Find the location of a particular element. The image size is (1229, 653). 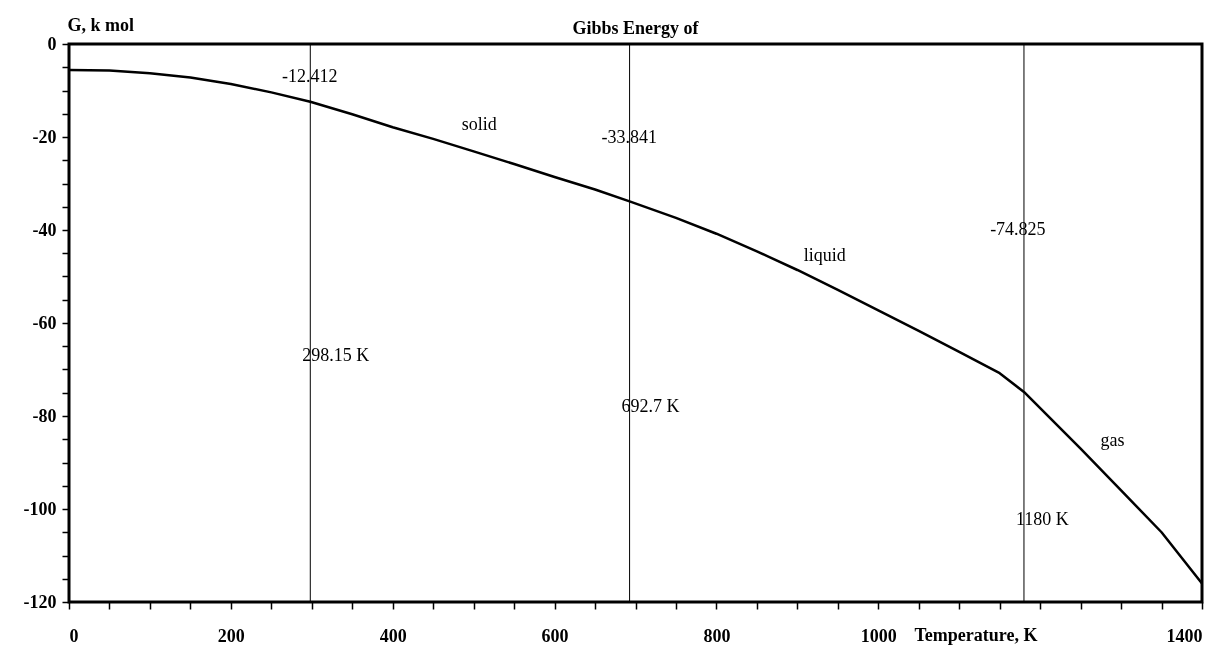

x-tick-label: 0 is located at coordinates (74, 635).